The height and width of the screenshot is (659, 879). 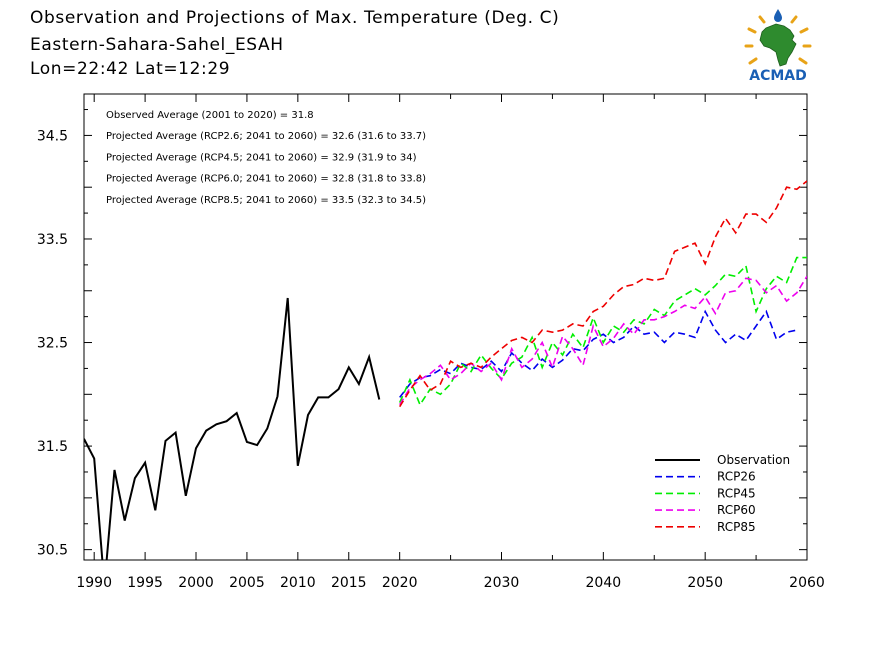 I want to click on africa-map-icon, so click(x=778, y=45).